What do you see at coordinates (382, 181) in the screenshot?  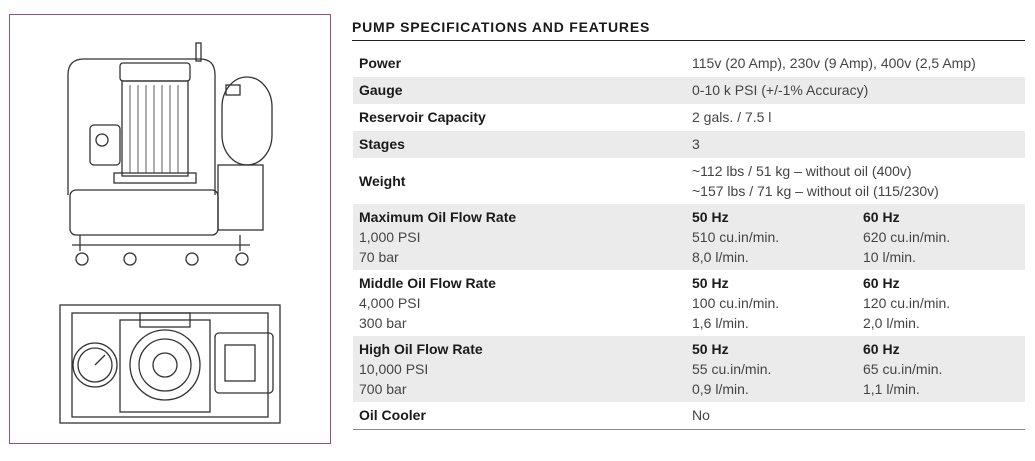 I see `spec-label: Weight` at bounding box center [382, 181].